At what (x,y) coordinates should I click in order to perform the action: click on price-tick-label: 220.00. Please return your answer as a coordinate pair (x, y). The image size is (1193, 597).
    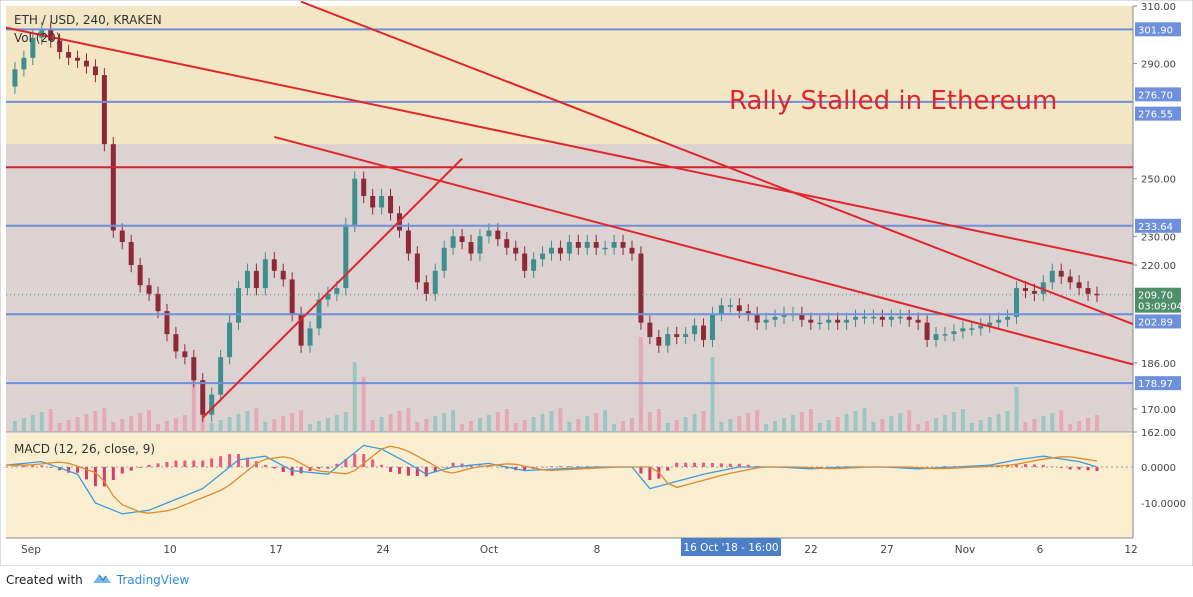
    Looking at the image, I should click on (1158, 266).